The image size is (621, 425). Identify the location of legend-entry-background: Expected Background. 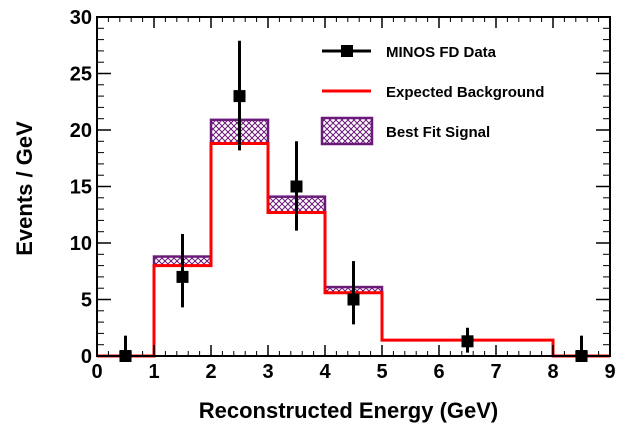
(433, 92).